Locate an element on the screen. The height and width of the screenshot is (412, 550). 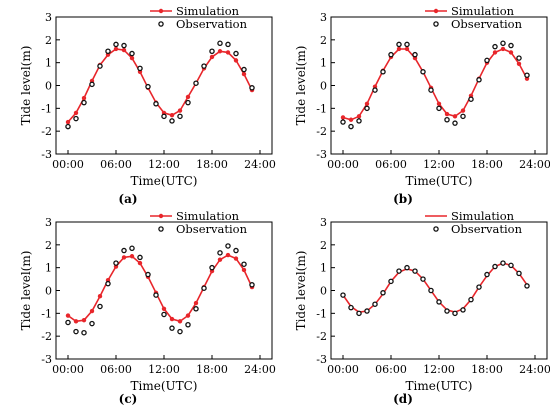
x-tick-label: 00:00 is located at coordinates (68, 369).